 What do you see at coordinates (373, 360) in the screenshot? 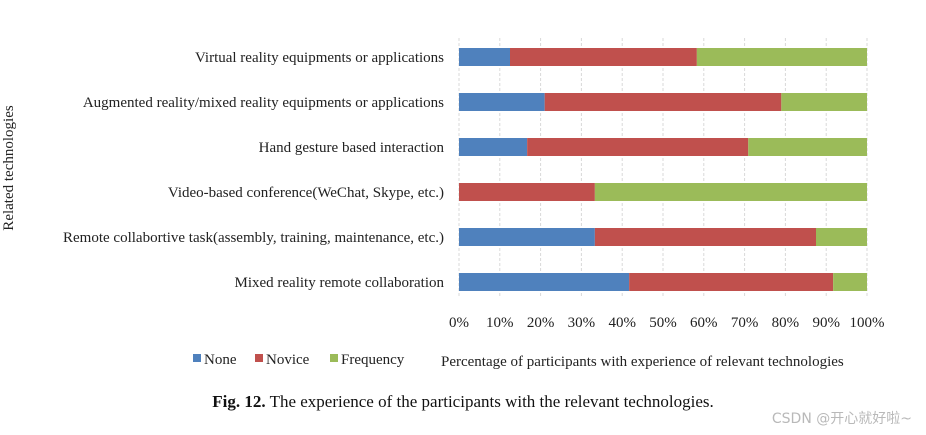
I see `legend-label-frequency: Frequency` at bounding box center [373, 360].